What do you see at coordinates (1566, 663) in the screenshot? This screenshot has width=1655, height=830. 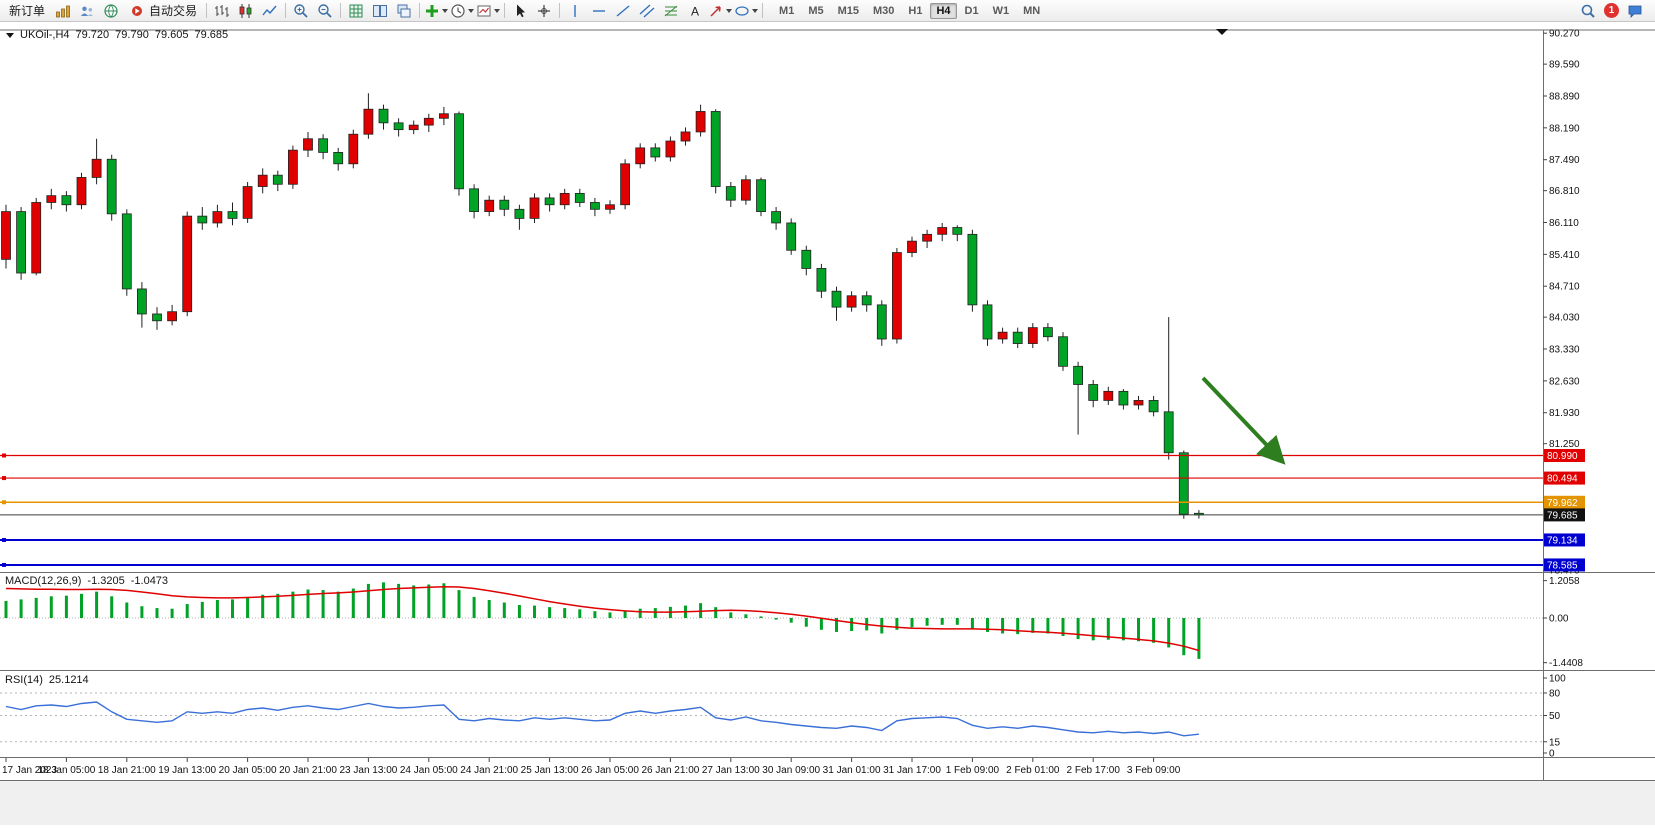 I see `macd-scale-label: -1.4408` at bounding box center [1566, 663].